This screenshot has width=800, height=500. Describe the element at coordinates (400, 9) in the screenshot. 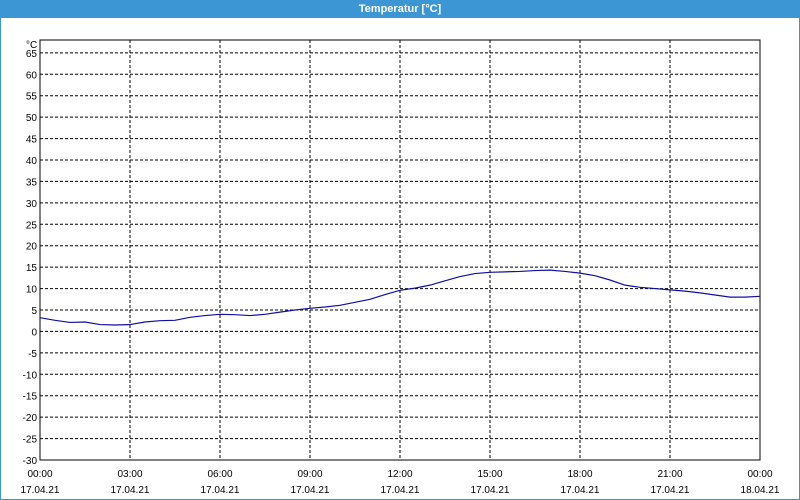

I see `chart-title: Temperatur [°C]` at that location.